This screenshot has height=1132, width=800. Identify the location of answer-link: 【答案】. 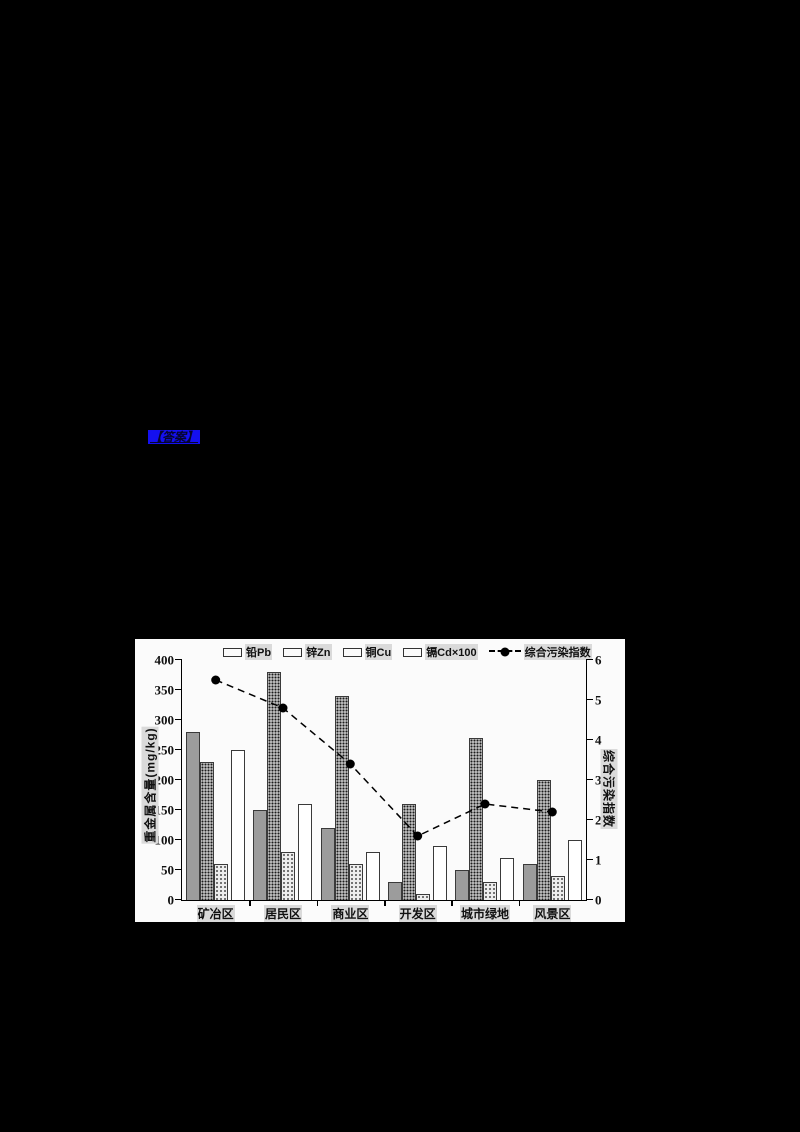
(174, 437).